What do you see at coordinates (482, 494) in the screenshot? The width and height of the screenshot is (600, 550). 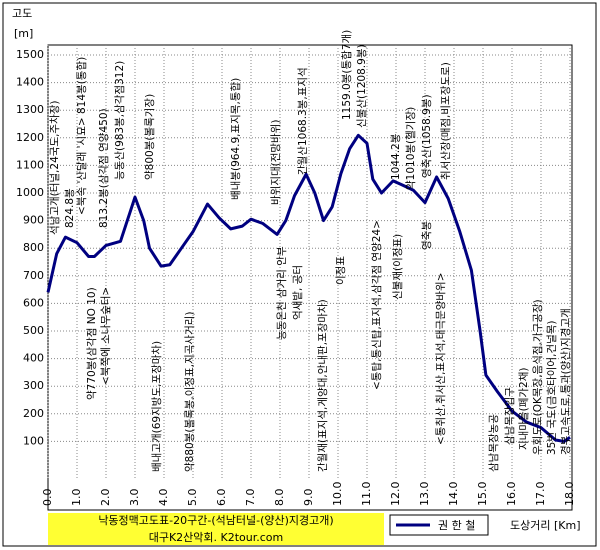 I see `x-tick-label: 15.0` at bounding box center [482, 494].